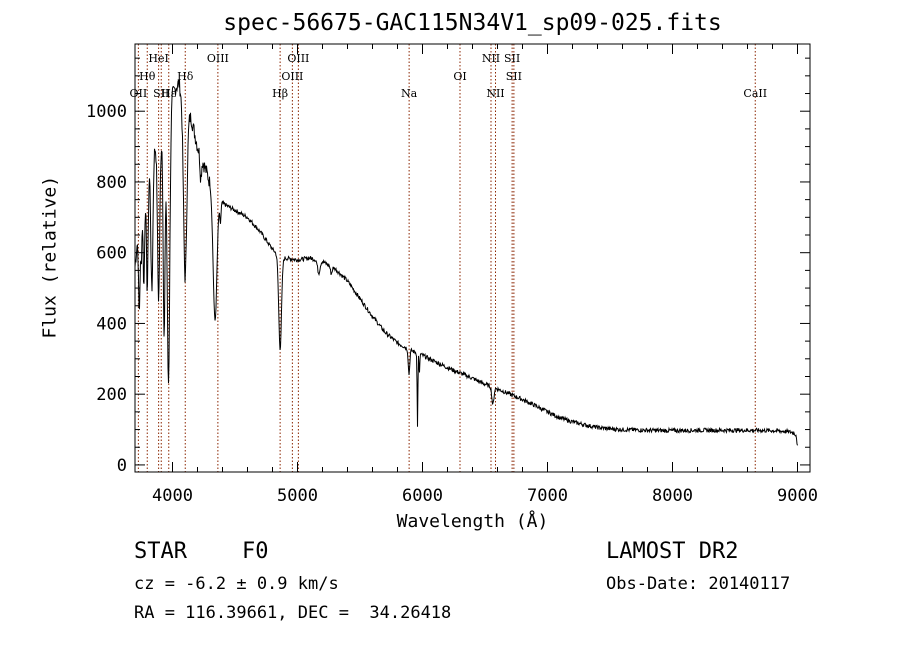  I want to click on chart-title: spec-56675-GAC115N34V1_sp09-025.fits, so click(472, 23).